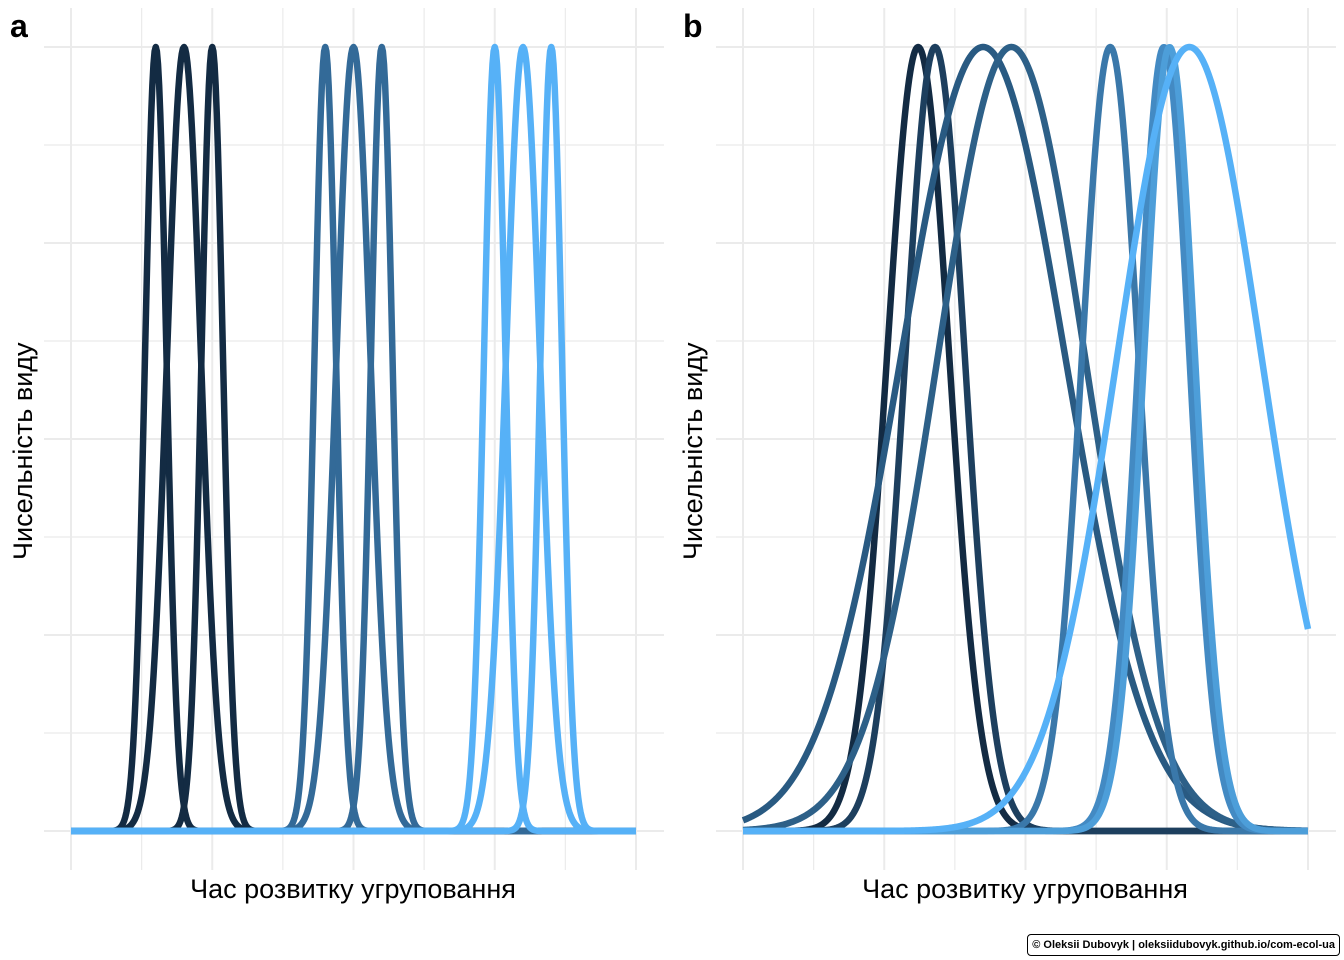 This screenshot has height=960, width=1344. I want to click on panel-b-letter: b, so click(693, 26).